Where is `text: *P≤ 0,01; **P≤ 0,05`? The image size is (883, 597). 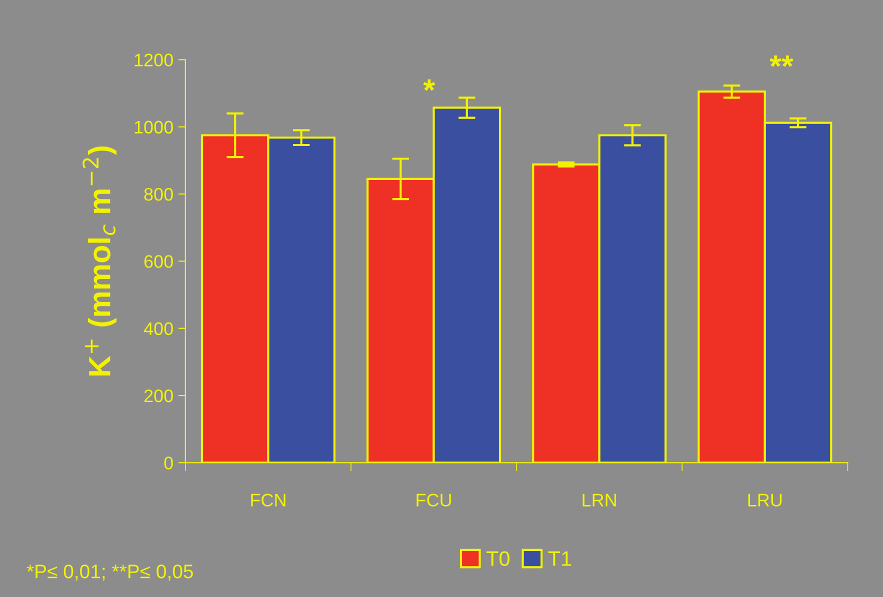
text: *P≤ 0,01; **P≤ 0,05 is located at coordinates (109, 572).